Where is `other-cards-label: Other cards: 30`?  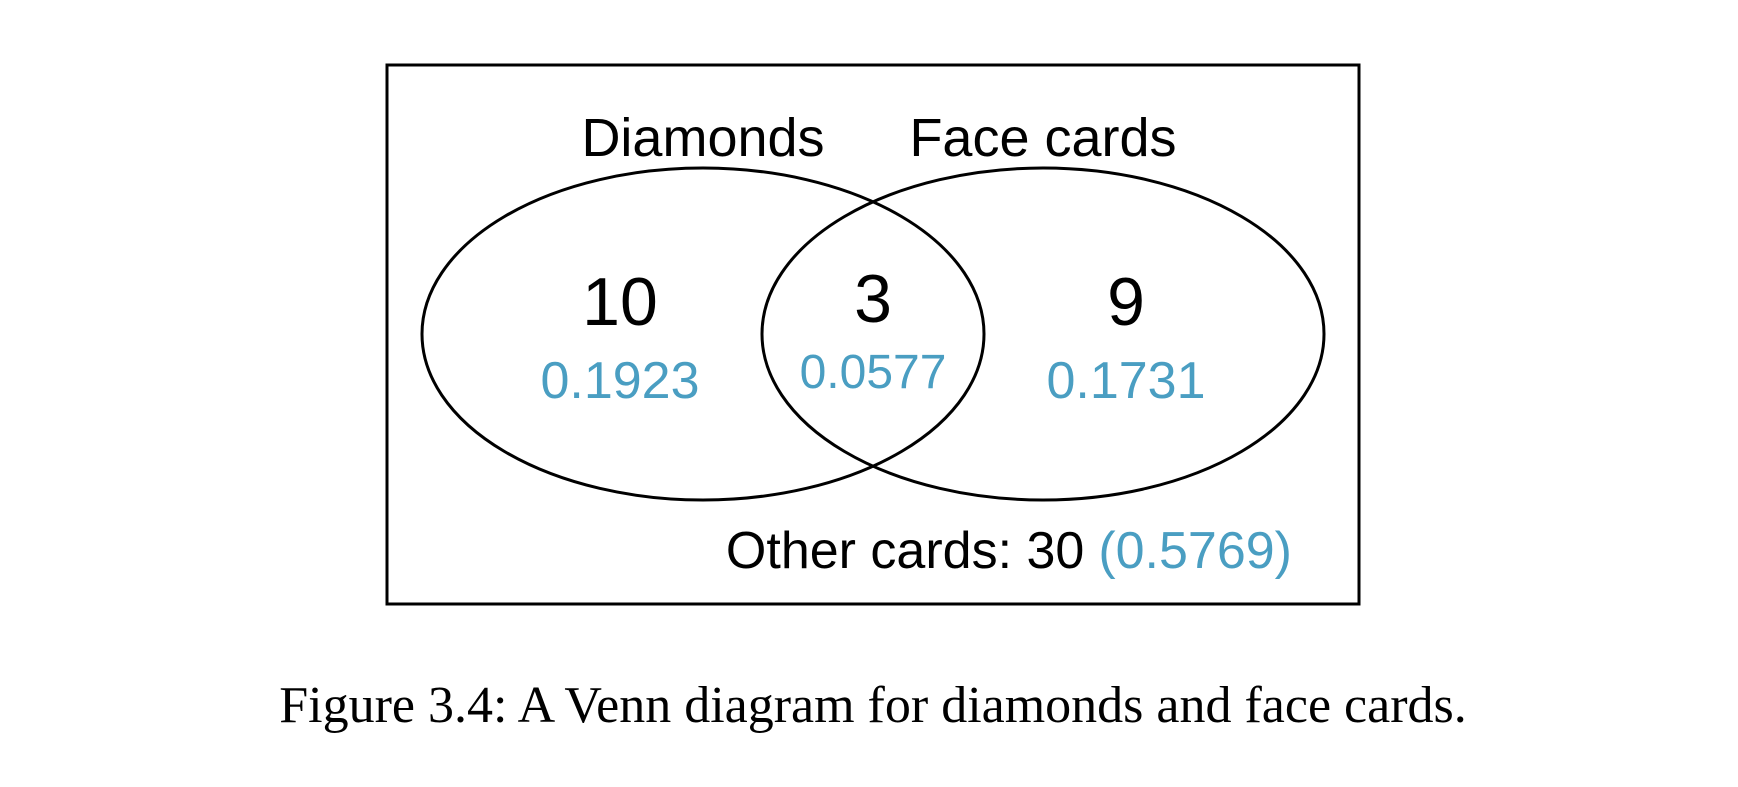 other-cards-label: Other cards: 30 is located at coordinates (905, 551).